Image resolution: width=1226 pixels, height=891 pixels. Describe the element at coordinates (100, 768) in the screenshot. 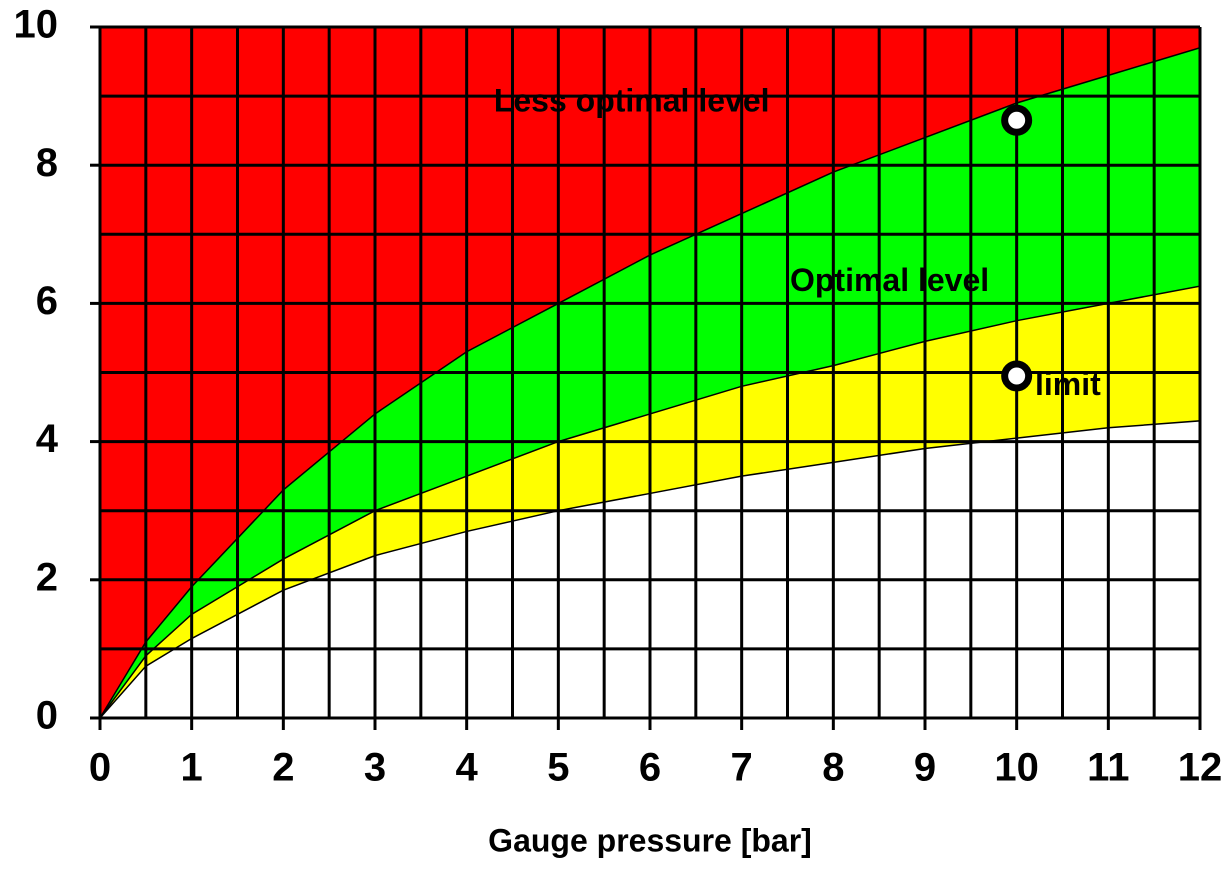

I see `x-tick-label: 0` at that location.